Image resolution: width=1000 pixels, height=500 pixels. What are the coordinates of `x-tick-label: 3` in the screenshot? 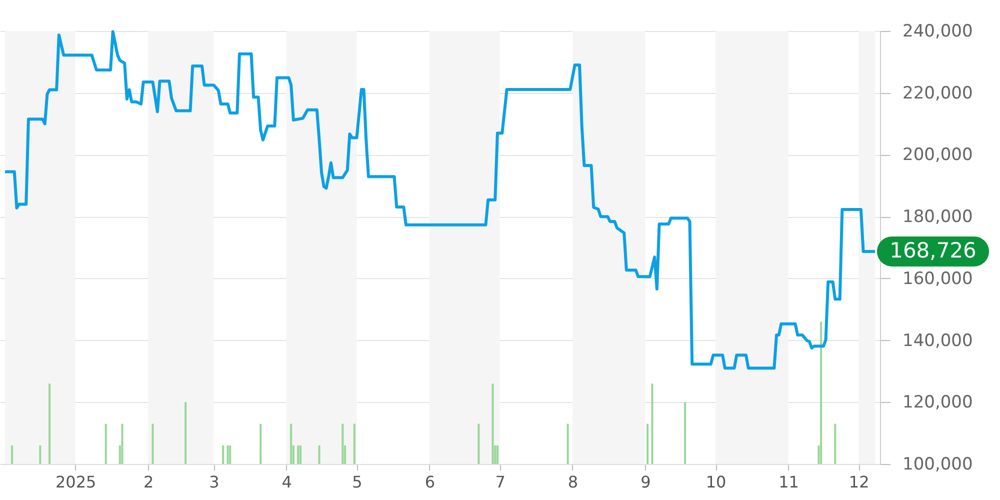 It's located at (214, 482).